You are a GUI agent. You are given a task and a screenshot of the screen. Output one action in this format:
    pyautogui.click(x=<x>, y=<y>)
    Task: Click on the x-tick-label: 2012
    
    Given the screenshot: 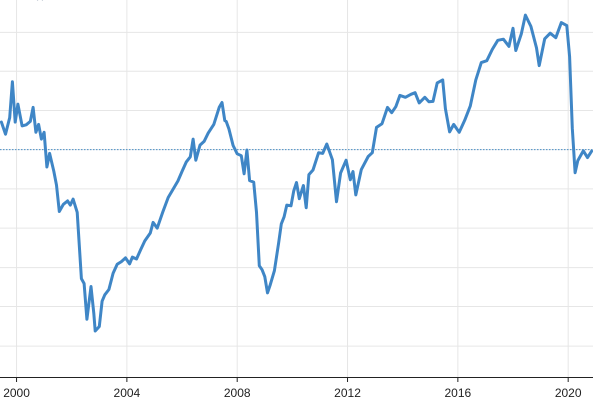 What is the action you would take?
    pyautogui.click(x=347, y=393)
    